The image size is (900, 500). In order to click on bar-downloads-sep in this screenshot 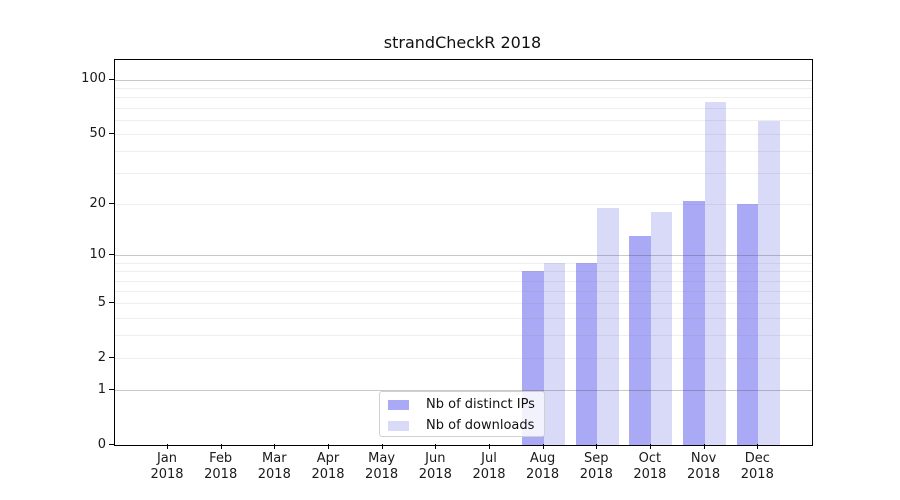, I will do `click(608, 326)`.